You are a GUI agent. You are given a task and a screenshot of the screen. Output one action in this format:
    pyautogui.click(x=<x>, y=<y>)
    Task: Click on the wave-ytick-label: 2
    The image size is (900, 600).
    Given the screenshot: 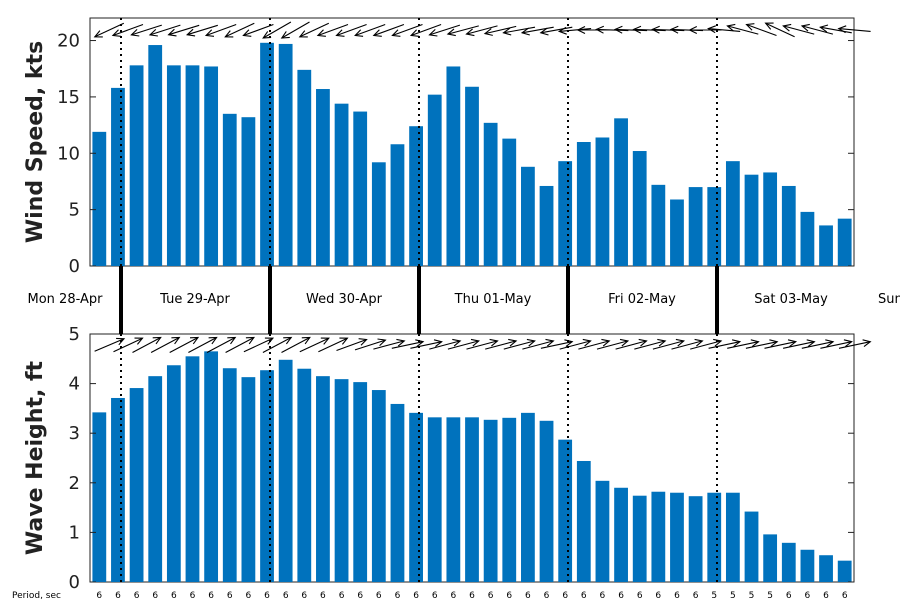 What is the action you would take?
    pyautogui.click(x=74, y=483)
    